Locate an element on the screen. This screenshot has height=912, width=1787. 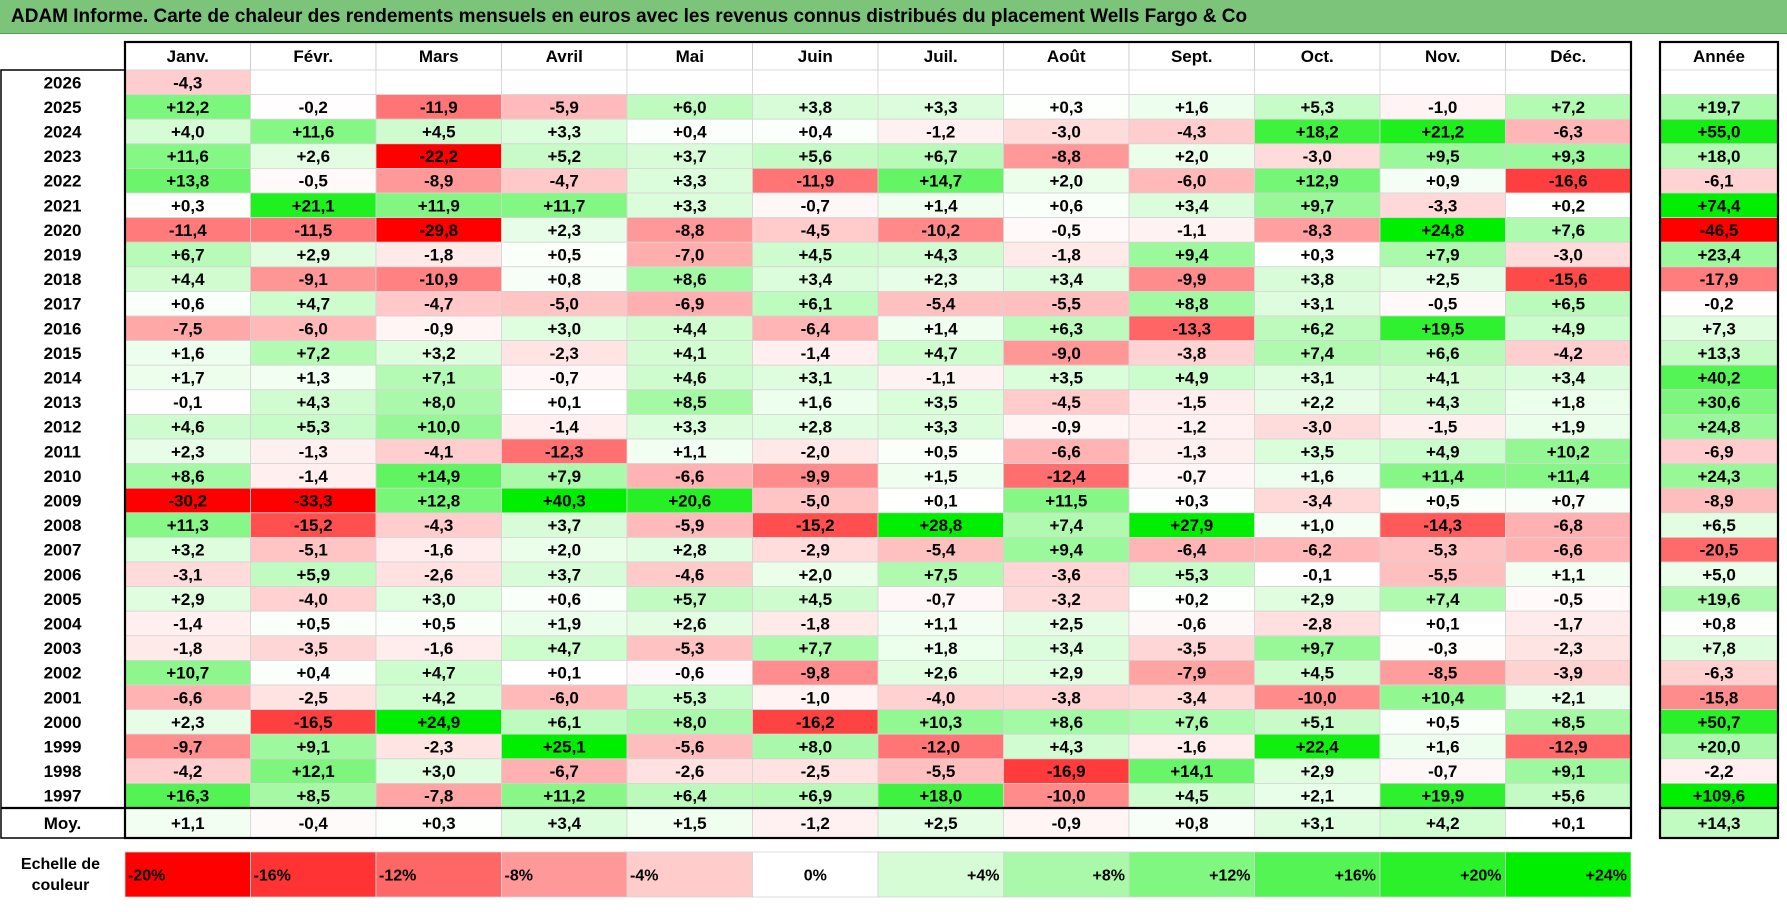
cell-value-2008-9: +27,9 is located at coordinates (1191, 525).